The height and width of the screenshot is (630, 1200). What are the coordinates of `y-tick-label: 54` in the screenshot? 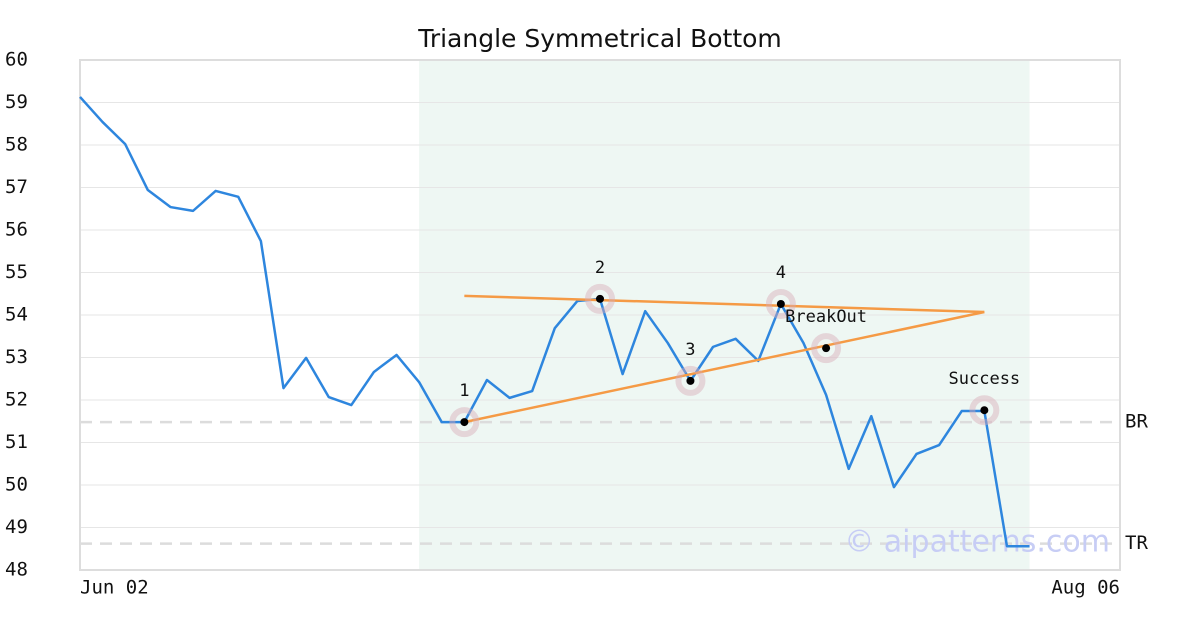 It's located at (16, 315).